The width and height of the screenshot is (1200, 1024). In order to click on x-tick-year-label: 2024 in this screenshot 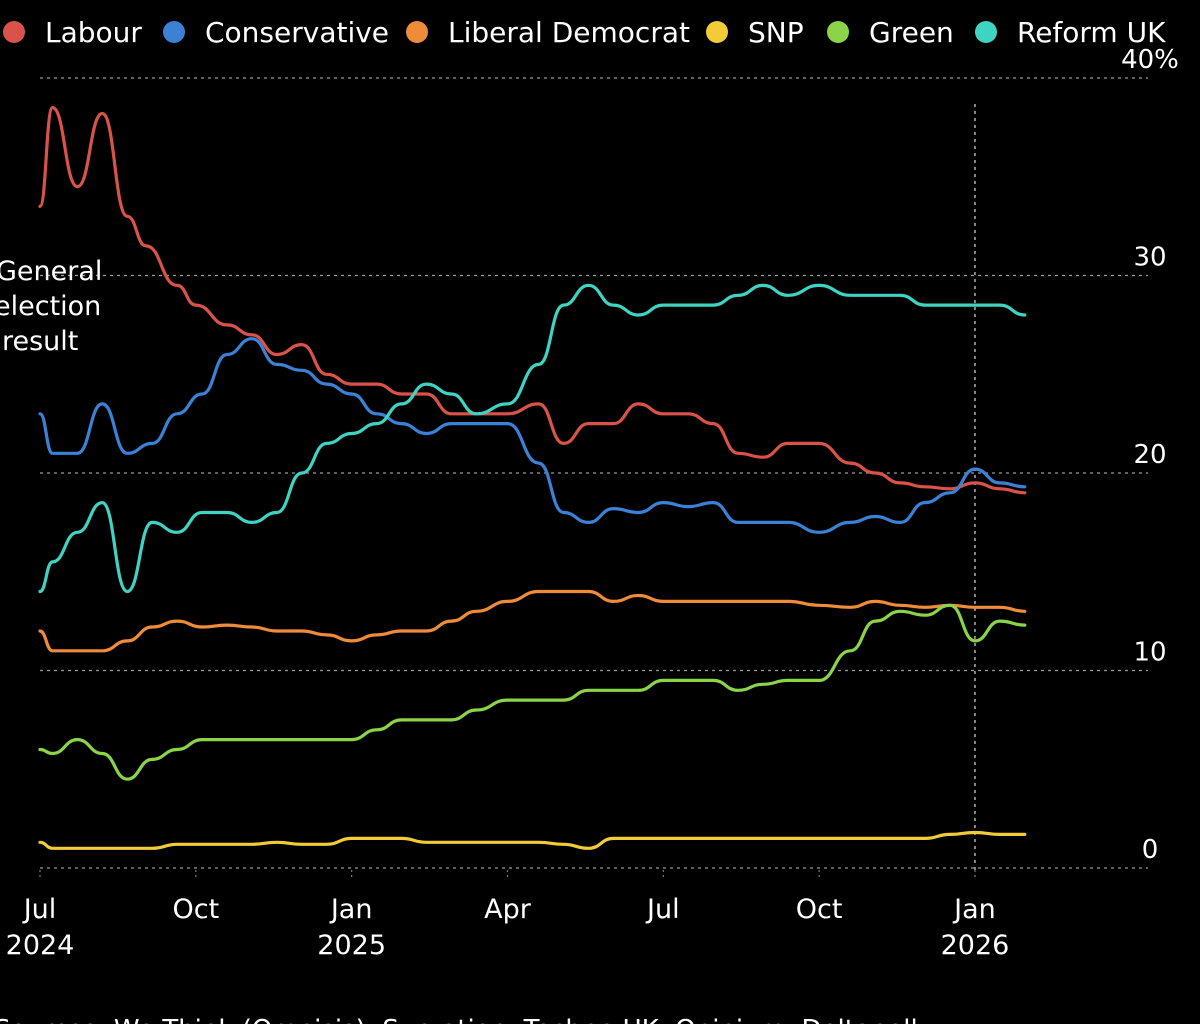, I will do `click(40, 945)`.